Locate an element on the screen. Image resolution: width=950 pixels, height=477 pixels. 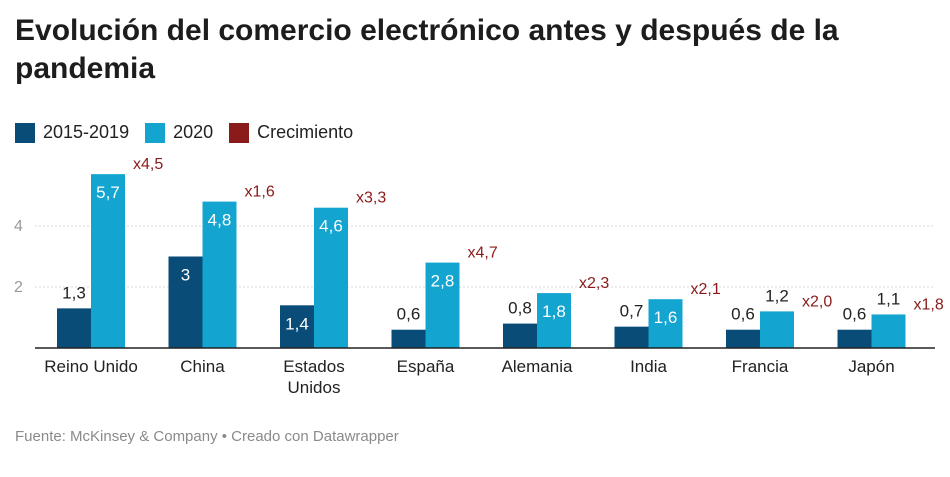
legend-label-2020: 2020 is located at coordinates (193, 132).